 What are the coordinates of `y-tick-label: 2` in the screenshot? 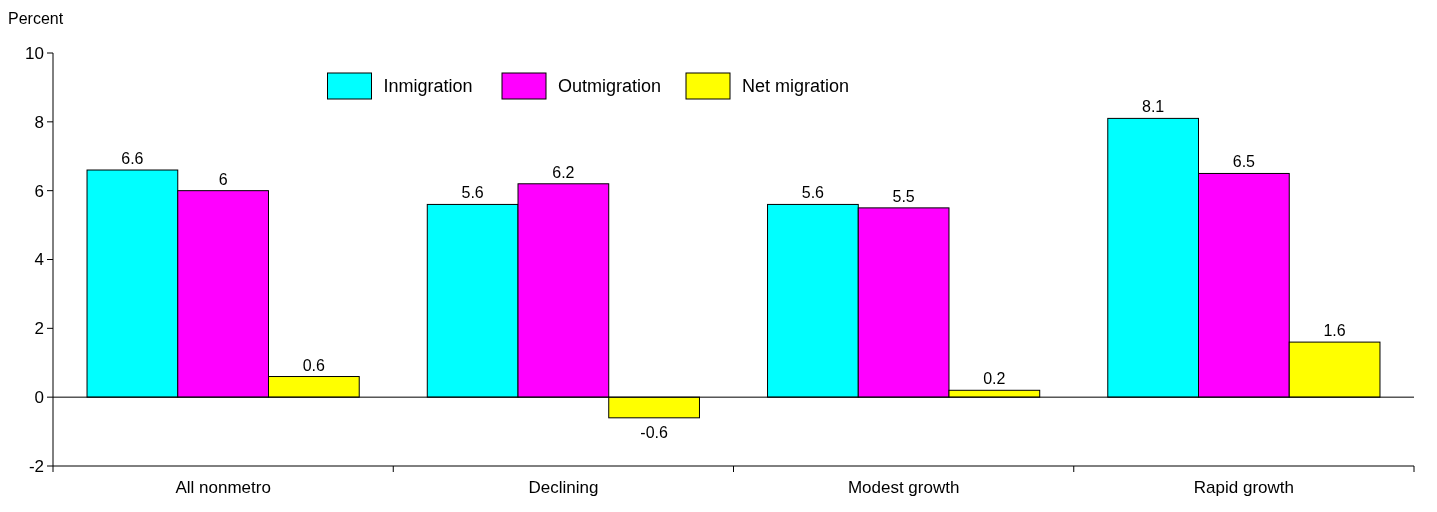 It's located at (39, 329).